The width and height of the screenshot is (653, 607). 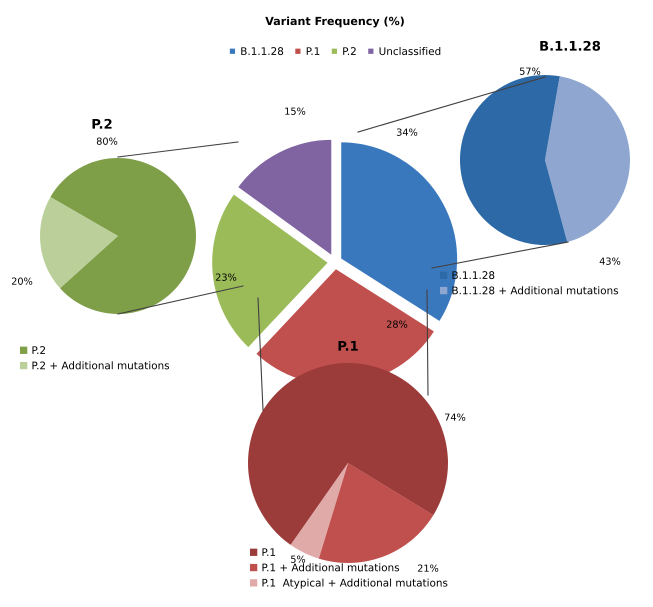 I want to click on data-label: 28%, so click(x=397, y=324).